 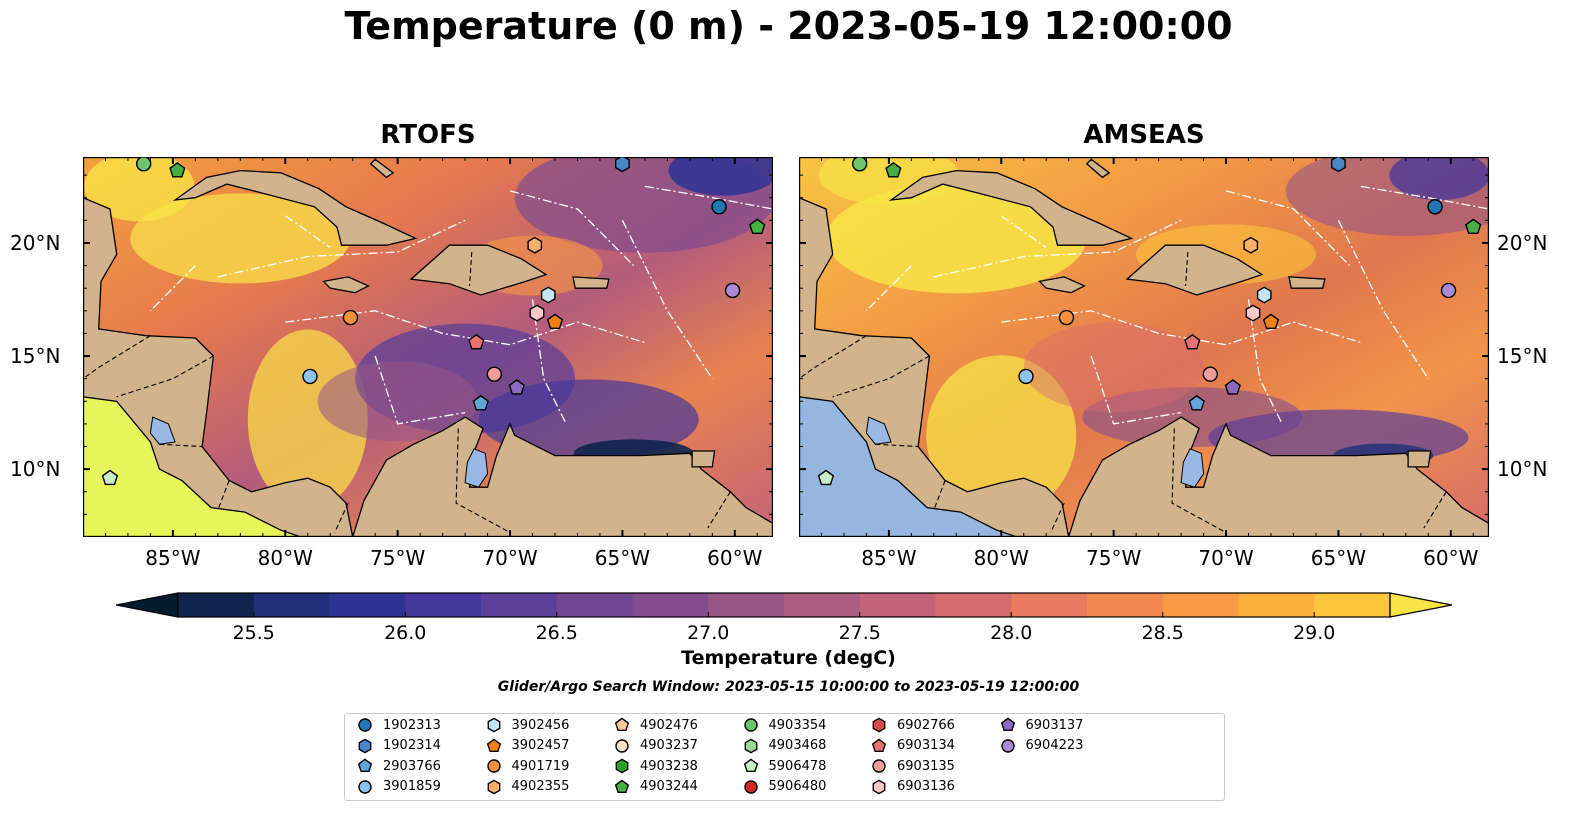 I want to click on legend-item-4903468: 4903468, so click(x=784, y=746).